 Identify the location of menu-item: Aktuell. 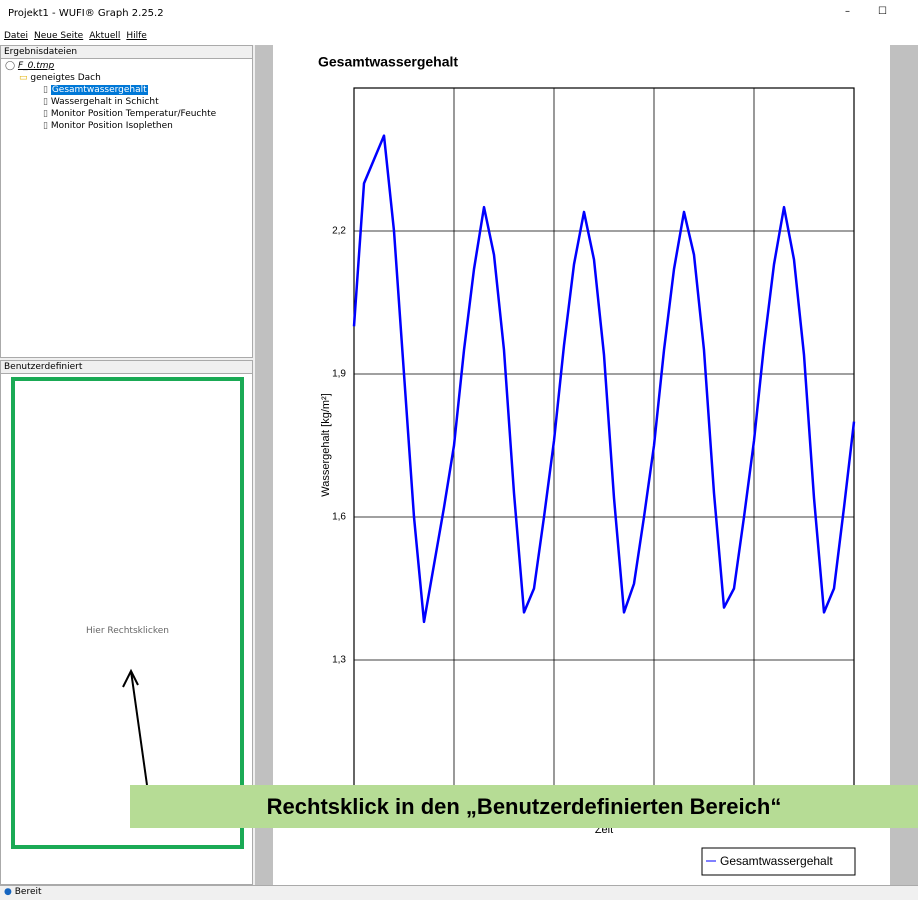
(105, 36).